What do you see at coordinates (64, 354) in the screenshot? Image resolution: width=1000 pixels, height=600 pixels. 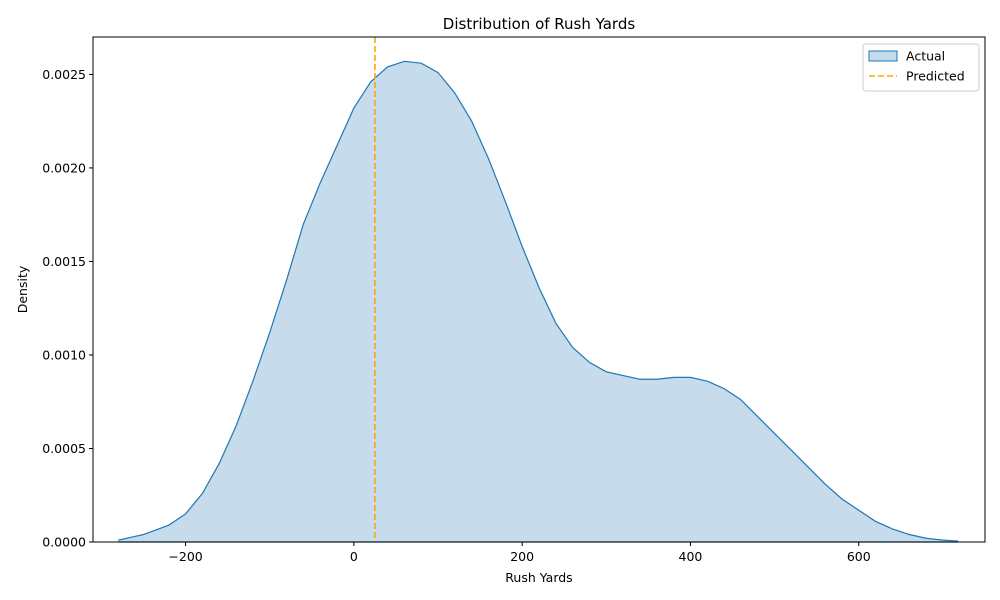 I see `y-tick-label: 0.0010` at bounding box center [64, 354].